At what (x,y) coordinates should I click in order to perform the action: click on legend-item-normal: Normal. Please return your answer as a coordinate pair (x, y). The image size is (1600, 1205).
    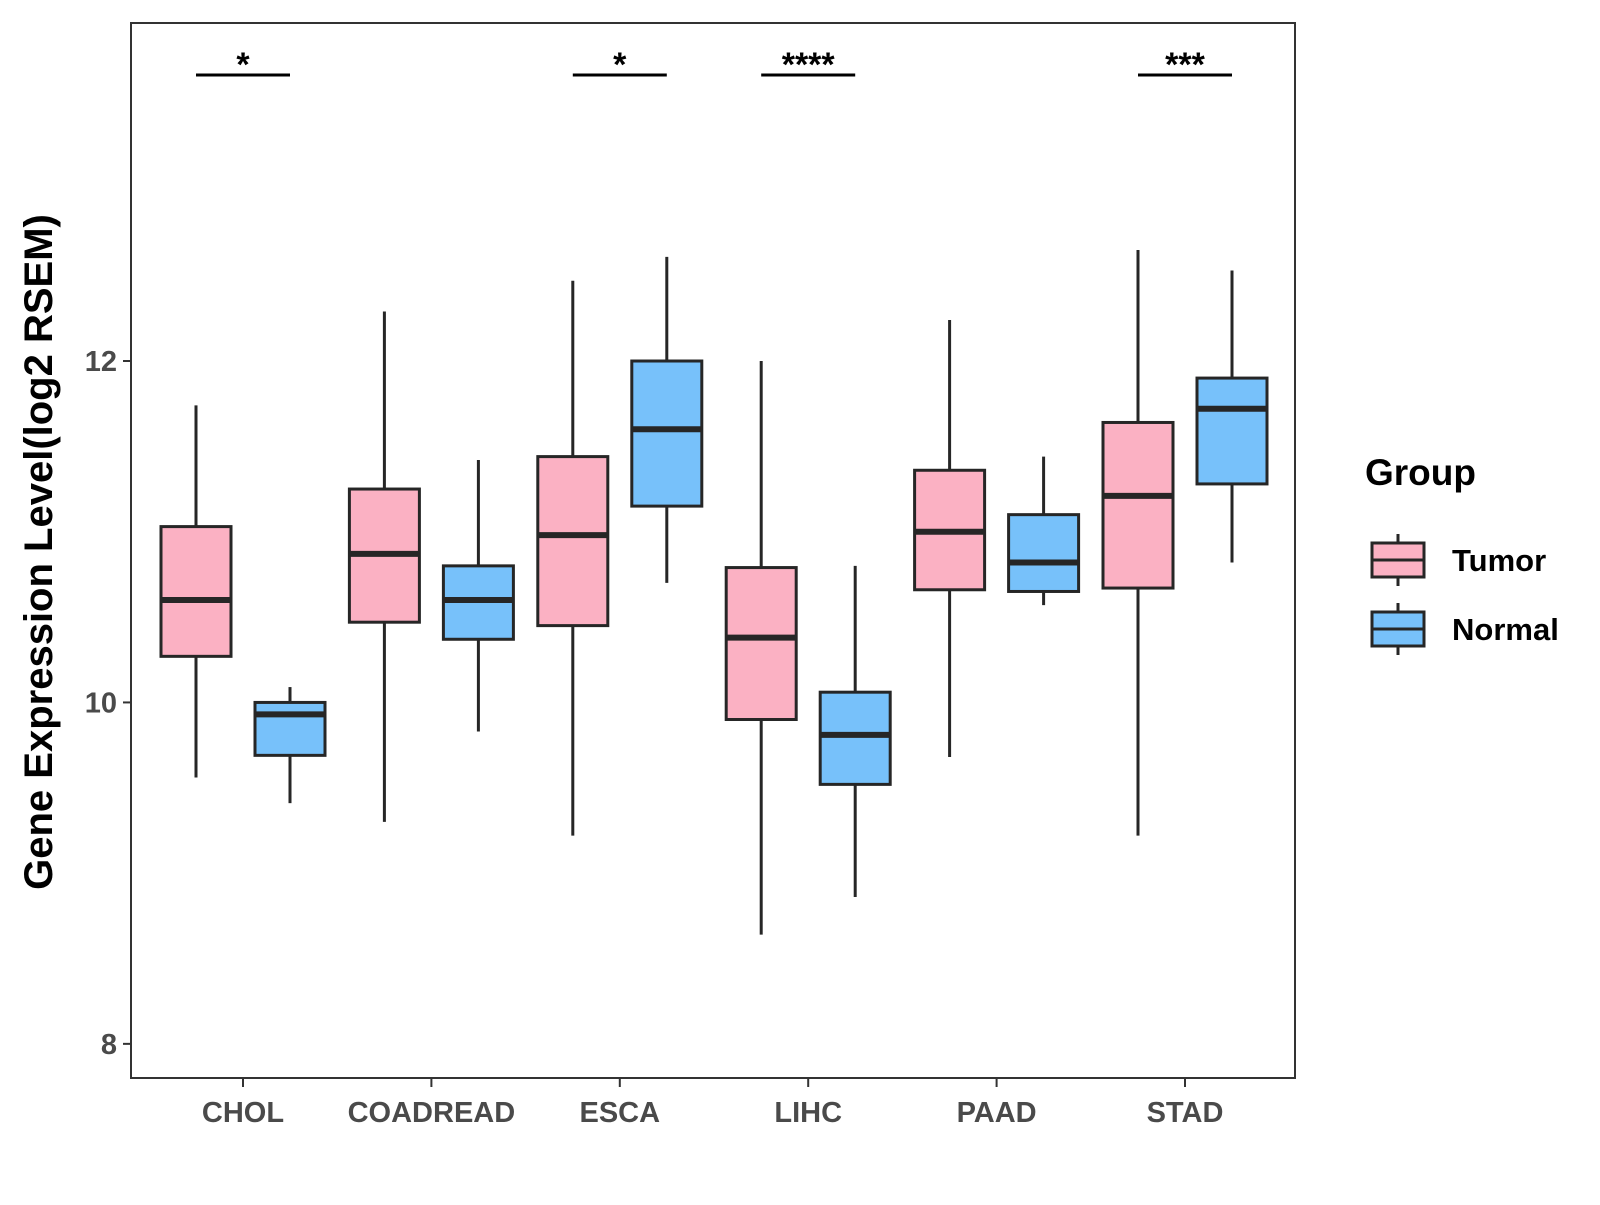
    Looking at the image, I should click on (1464, 629).